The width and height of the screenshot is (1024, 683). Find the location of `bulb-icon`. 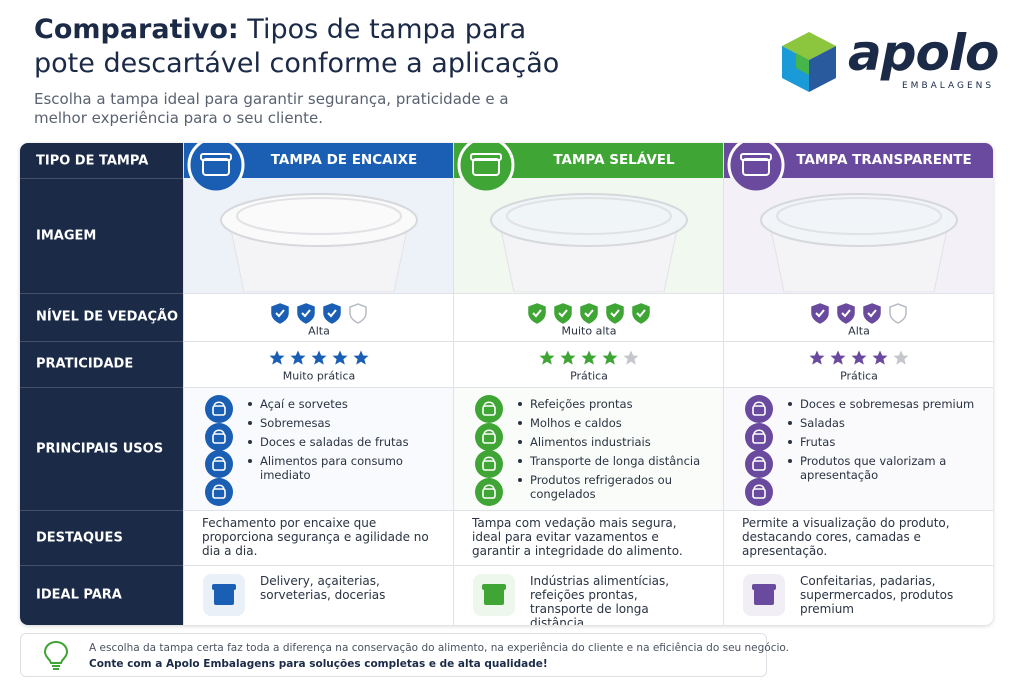

bulb-icon is located at coordinates (56, 655).